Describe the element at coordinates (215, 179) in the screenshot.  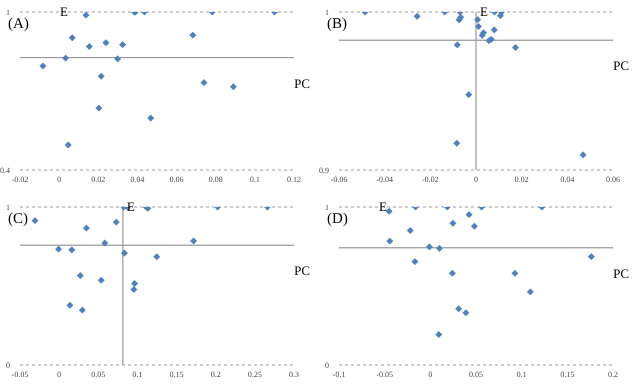
I see `x-tick-label: 0.08` at that location.